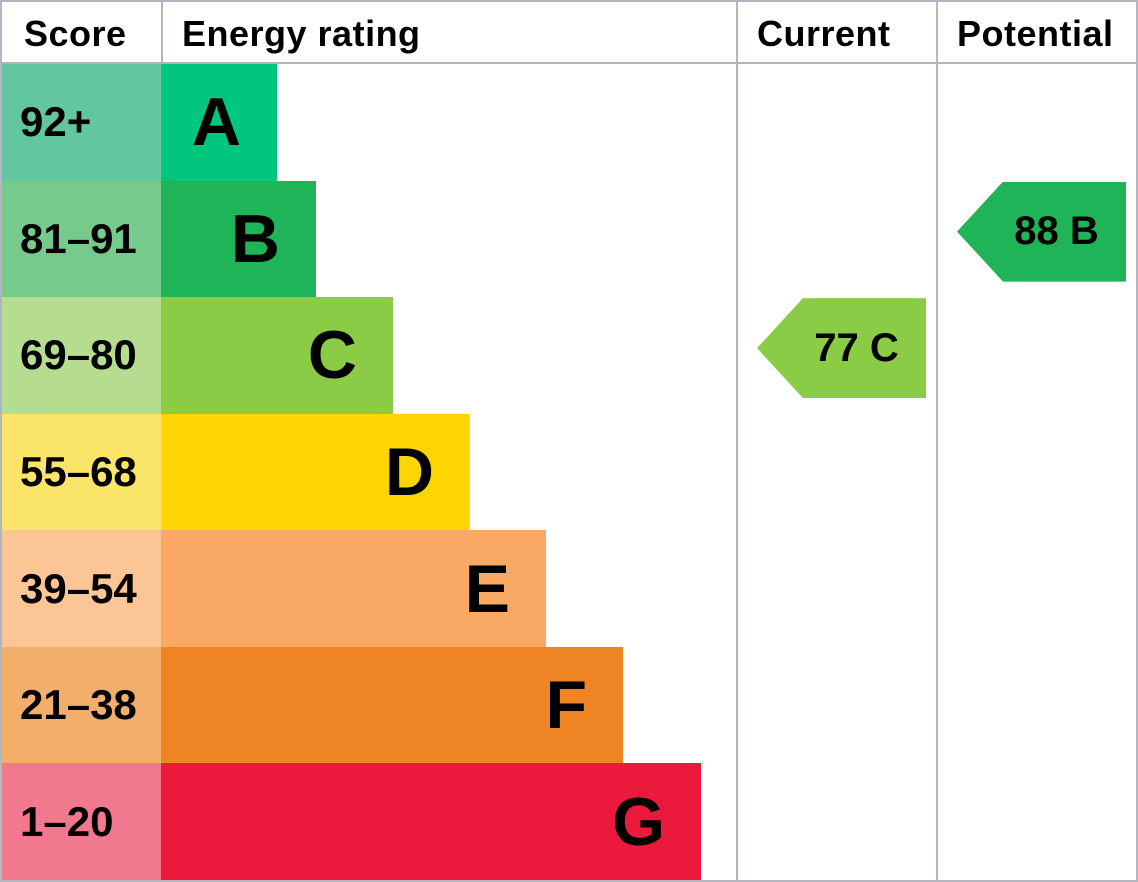  What do you see at coordinates (824, 33) in the screenshot?
I see `header-current: Current` at bounding box center [824, 33].